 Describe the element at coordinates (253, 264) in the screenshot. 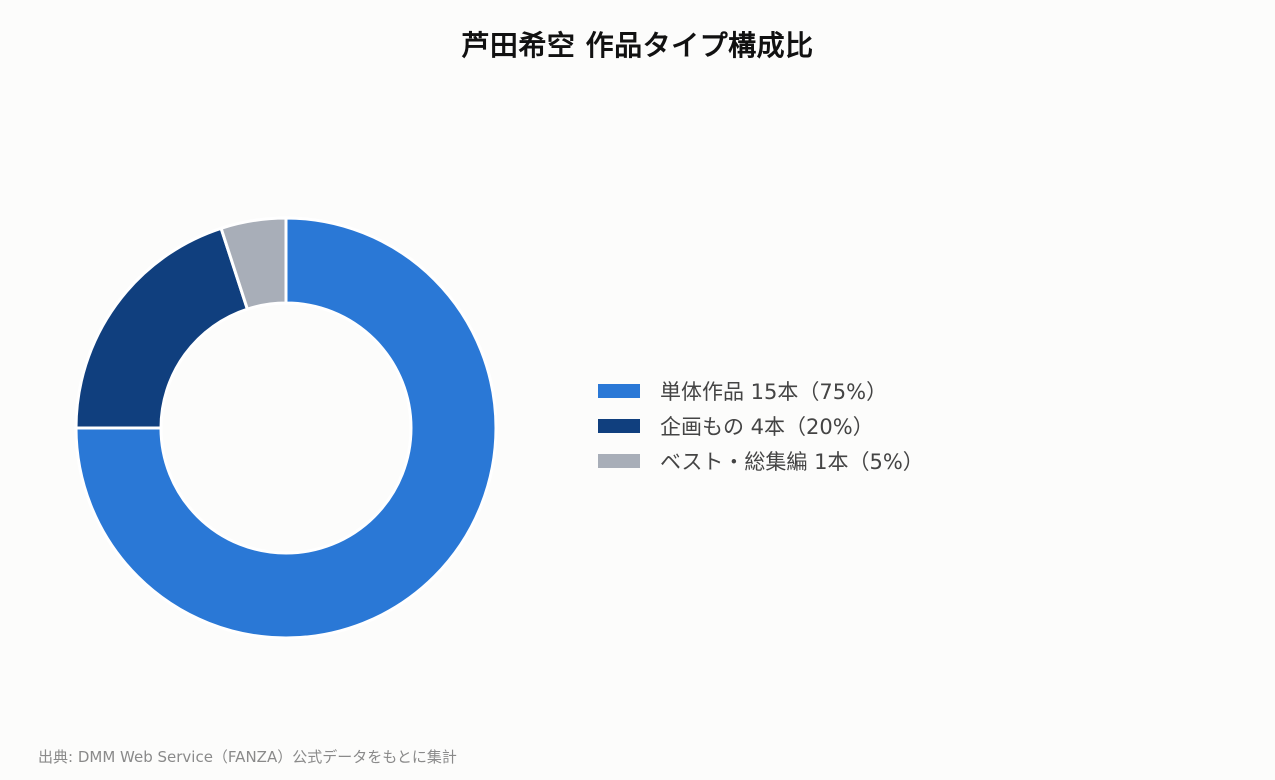

I see `donut-slice-best` at that location.